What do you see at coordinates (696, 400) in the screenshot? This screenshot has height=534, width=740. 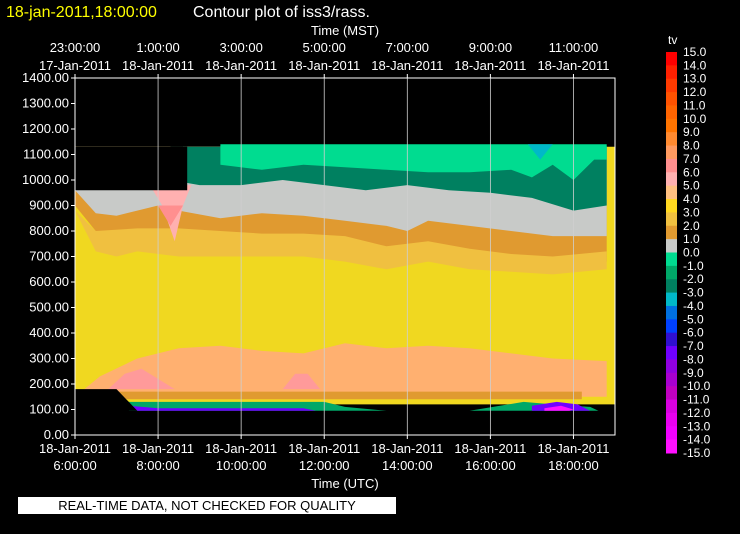 I see `colorbar-level-label: -11.0` at bounding box center [696, 400].